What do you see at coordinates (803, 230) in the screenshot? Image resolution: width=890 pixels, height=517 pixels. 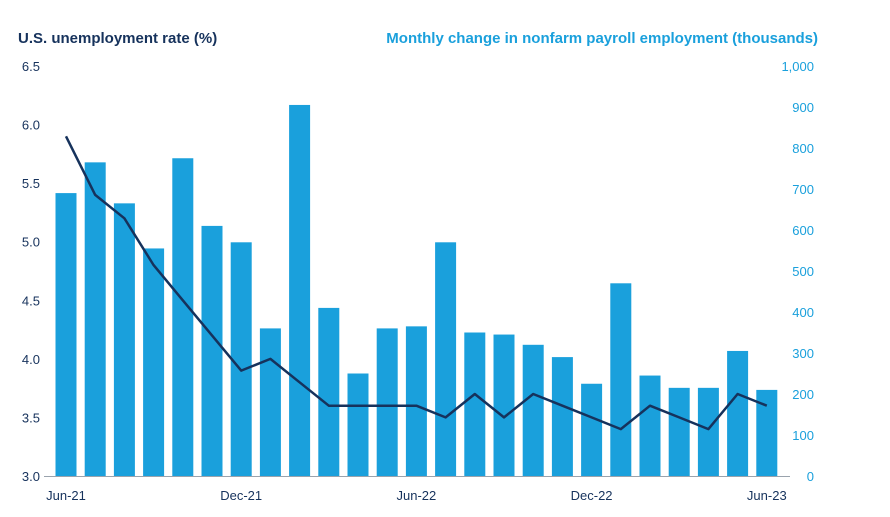 I see `right-tick-label: 600` at bounding box center [803, 230].